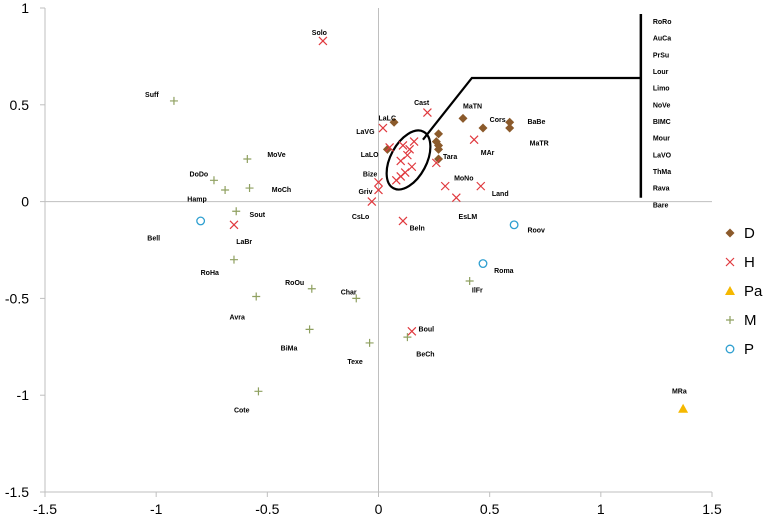 The height and width of the screenshot is (525, 777). What do you see at coordinates (242, 411) in the screenshot?
I see `point-label: Cote` at bounding box center [242, 411].